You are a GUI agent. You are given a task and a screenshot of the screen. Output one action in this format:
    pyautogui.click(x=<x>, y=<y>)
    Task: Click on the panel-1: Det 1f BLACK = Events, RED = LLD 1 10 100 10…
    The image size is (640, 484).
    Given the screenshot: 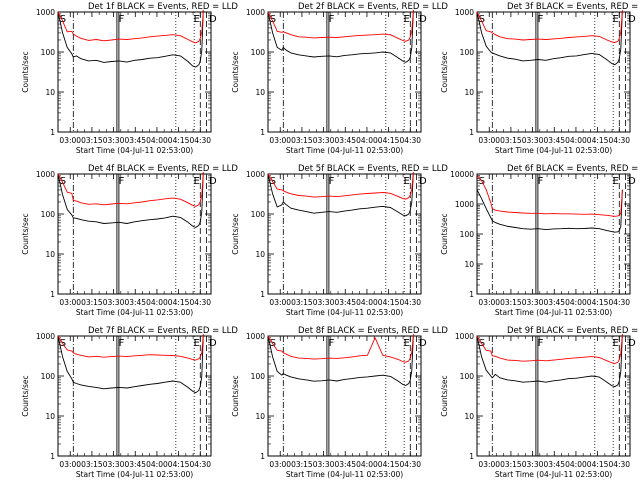 What is the action you would take?
    pyautogui.click(x=129, y=78)
    